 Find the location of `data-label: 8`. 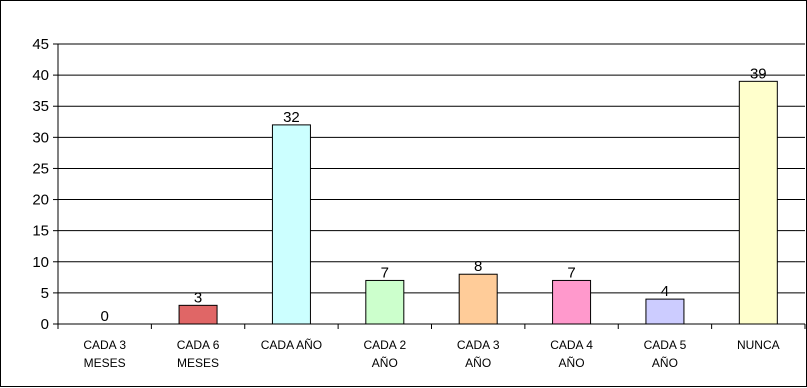

data-label: 8 is located at coordinates (478, 266).